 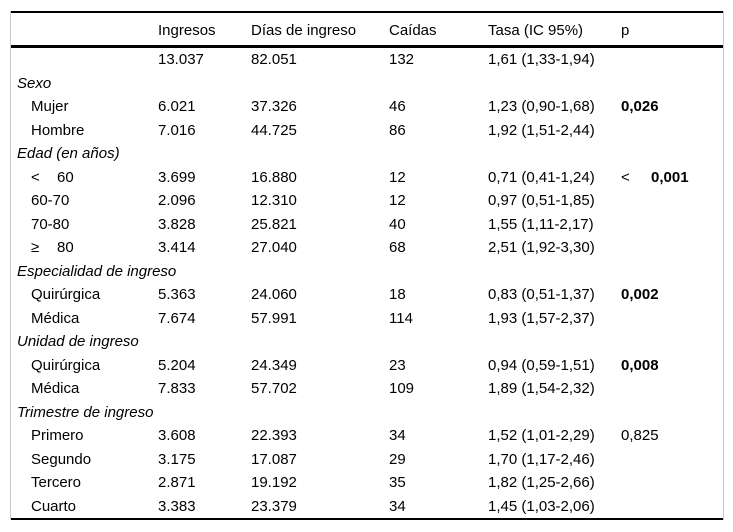 I want to click on cell-tasa-ic95: 0,94 (0,59-1,51), so click(x=541, y=365).